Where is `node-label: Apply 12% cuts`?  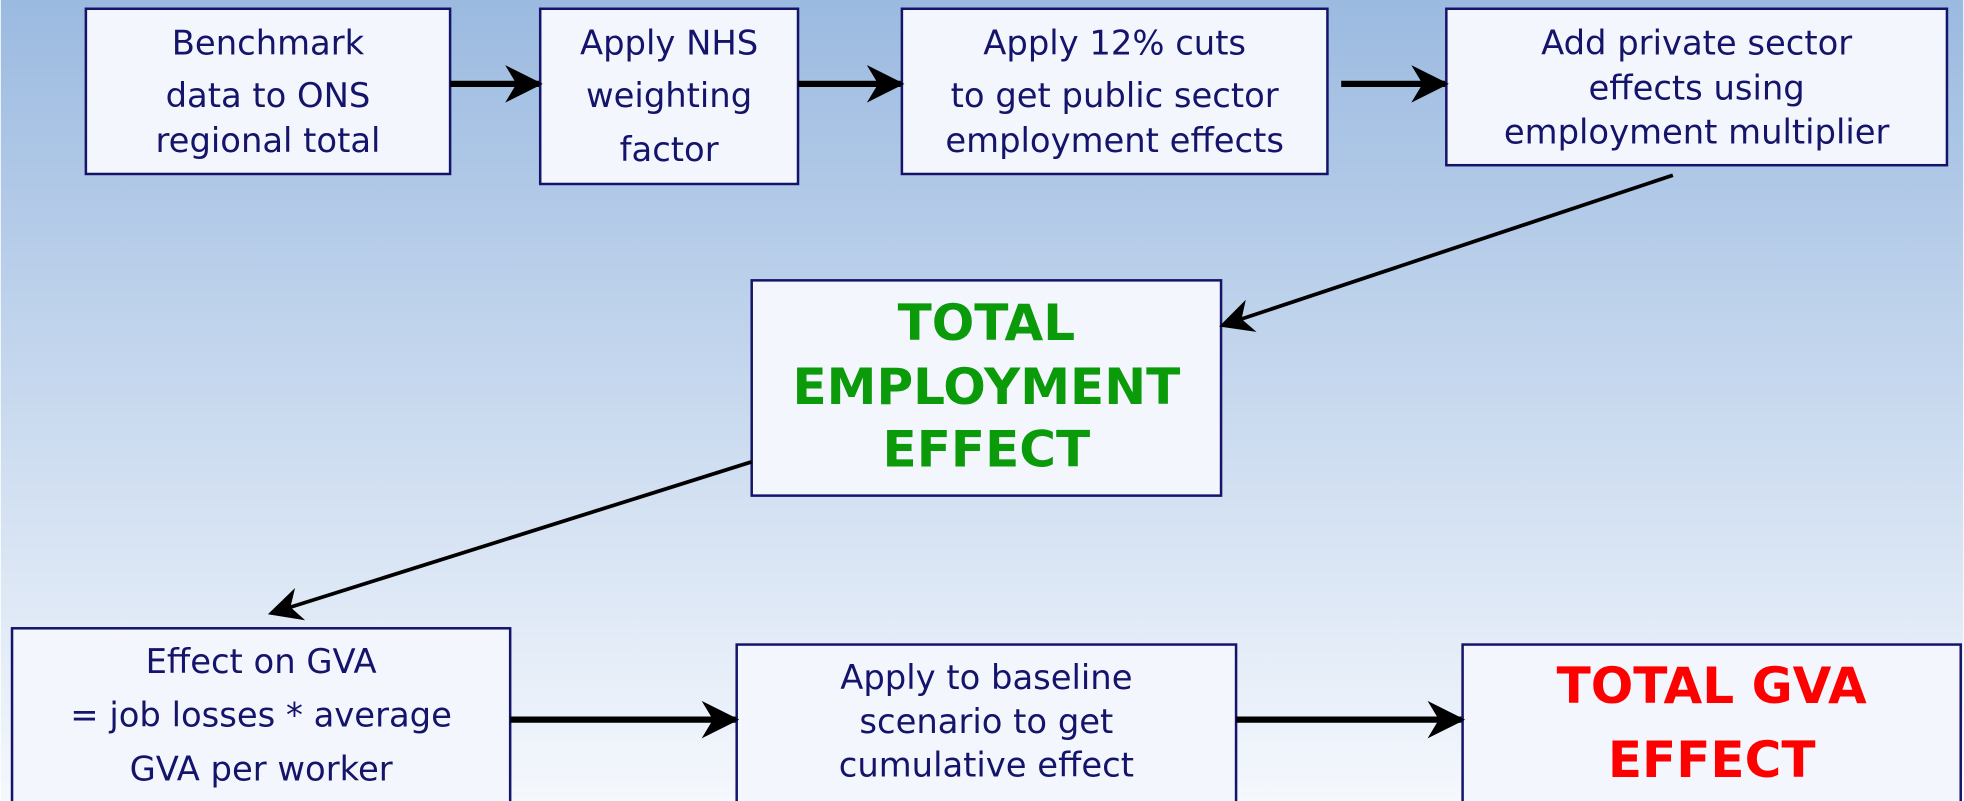
node-label: Apply 12% cuts is located at coordinates (1114, 43).